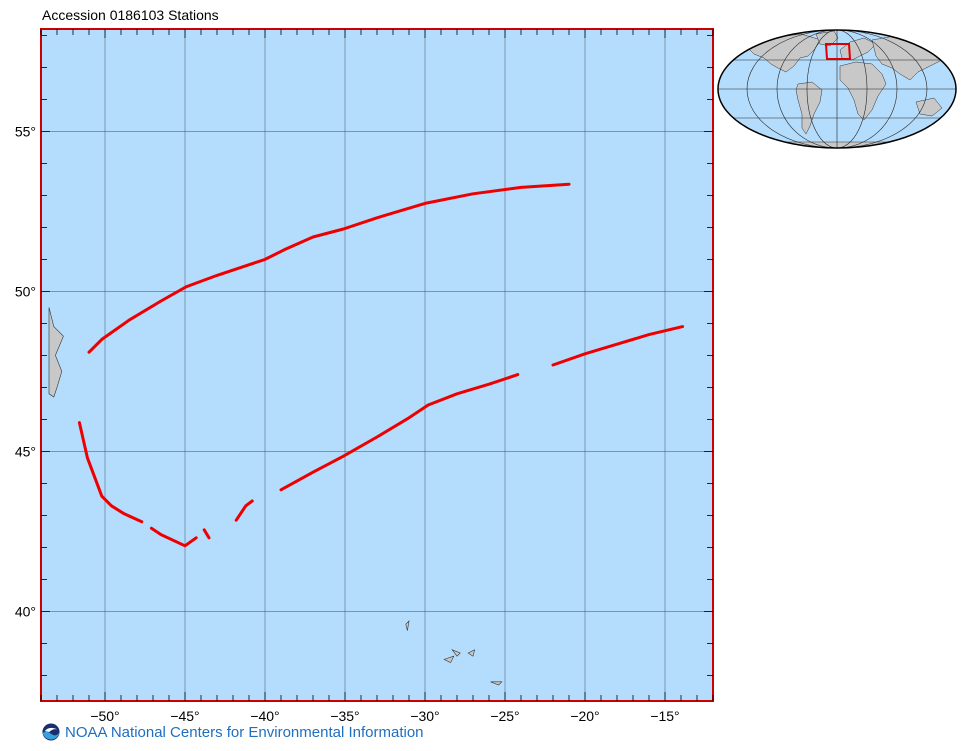 This screenshot has width=969, height=751. What do you see at coordinates (25, 611) in the screenshot?
I see `lat-label: 40°` at bounding box center [25, 611].